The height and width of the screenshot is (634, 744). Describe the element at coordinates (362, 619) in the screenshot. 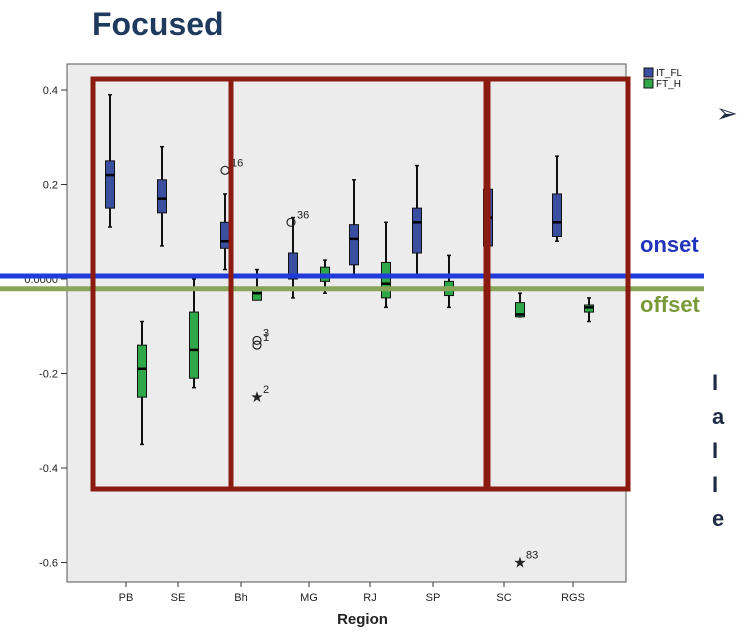

I see `x-axis-label: Region` at that location.